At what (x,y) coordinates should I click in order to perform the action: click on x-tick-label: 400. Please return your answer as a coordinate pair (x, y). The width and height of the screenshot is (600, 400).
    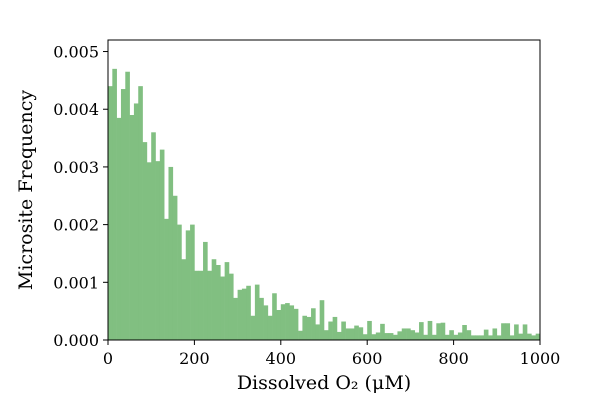
    Looking at the image, I should click on (281, 358).